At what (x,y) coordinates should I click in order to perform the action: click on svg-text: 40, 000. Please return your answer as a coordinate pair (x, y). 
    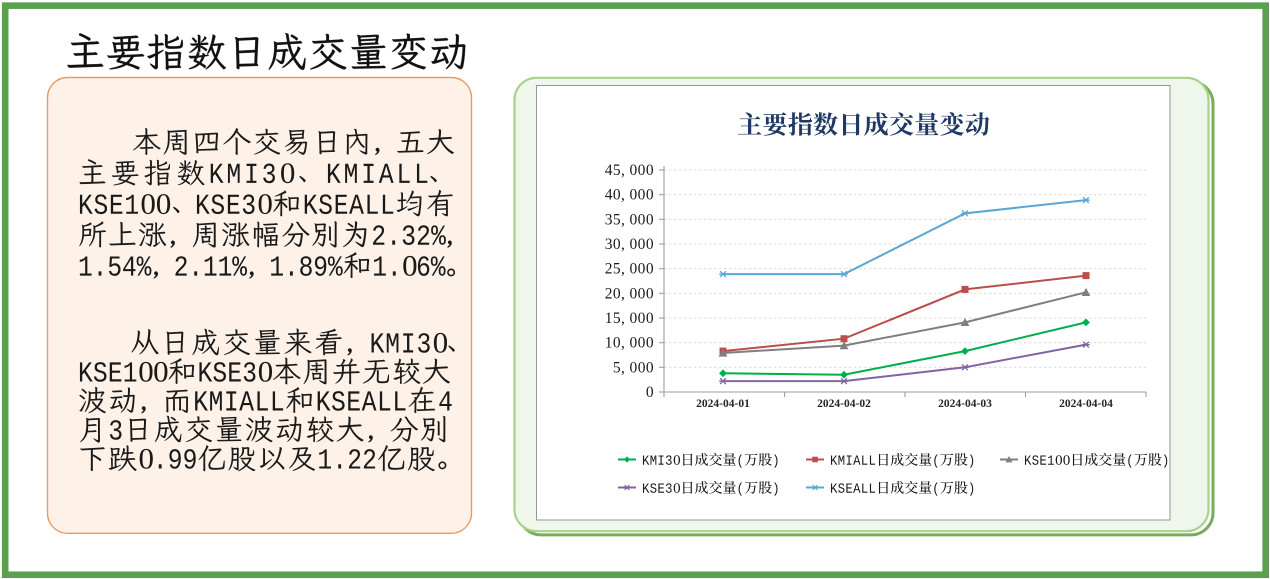
    Looking at the image, I should click on (629, 195).